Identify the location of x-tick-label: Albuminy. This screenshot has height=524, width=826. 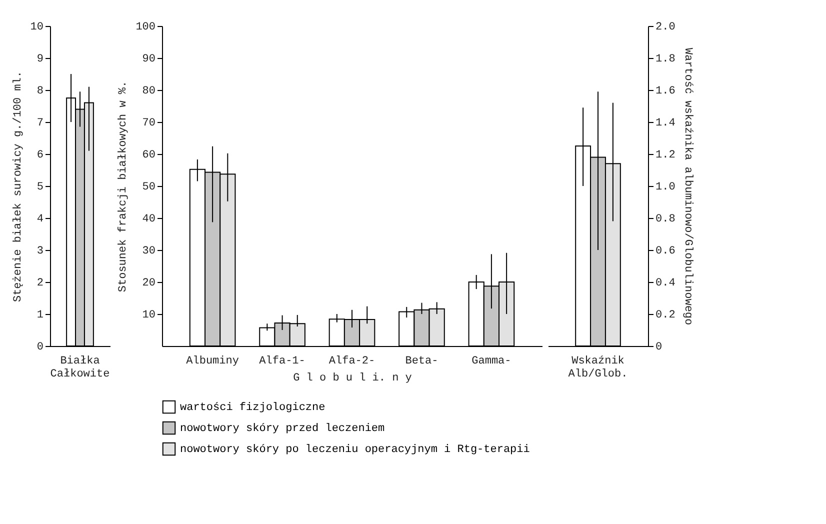
(213, 362).